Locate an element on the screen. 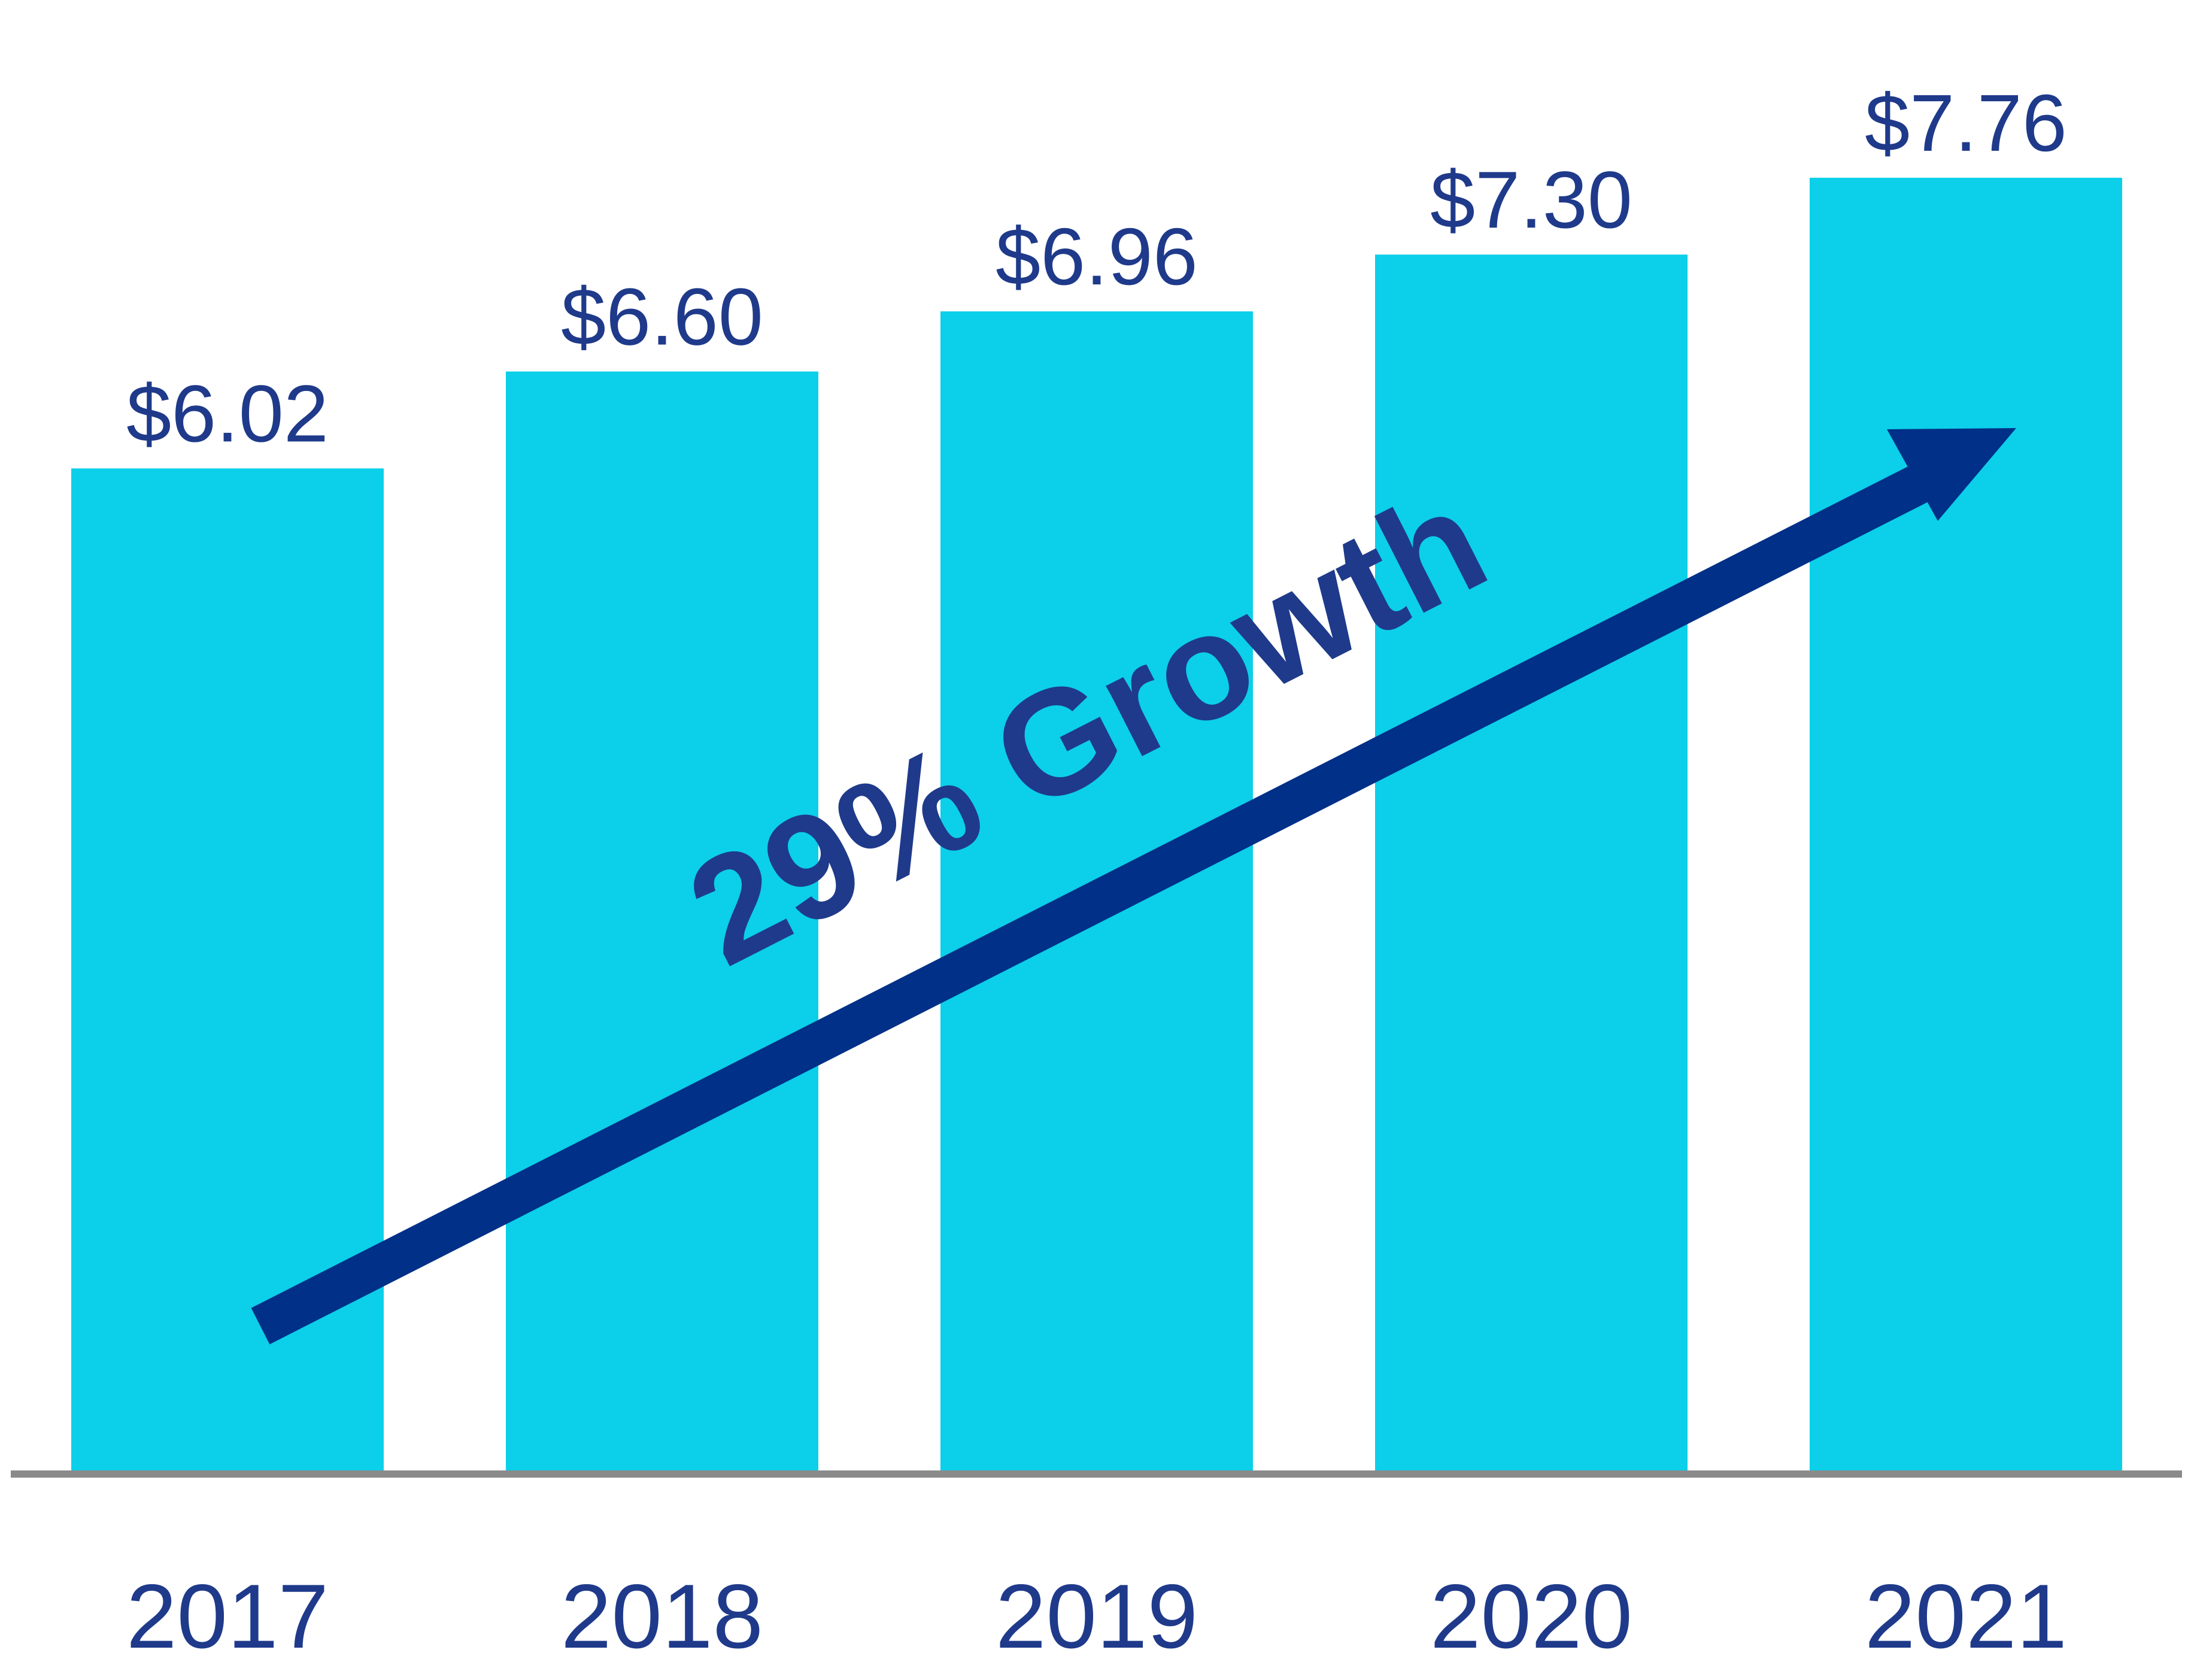 Image resolution: width=2188 pixels, height=1680 pixels. bar-2020 is located at coordinates (1531, 864).